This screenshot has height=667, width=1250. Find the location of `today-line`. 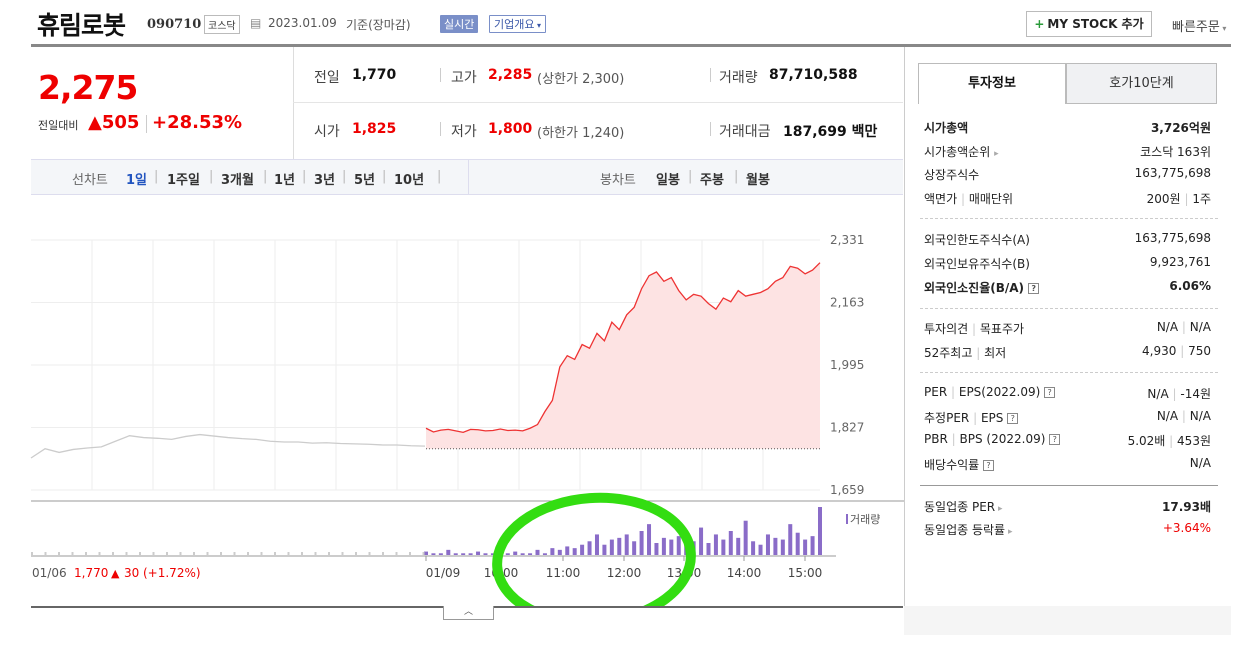

today-line is located at coordinates (623, 348).